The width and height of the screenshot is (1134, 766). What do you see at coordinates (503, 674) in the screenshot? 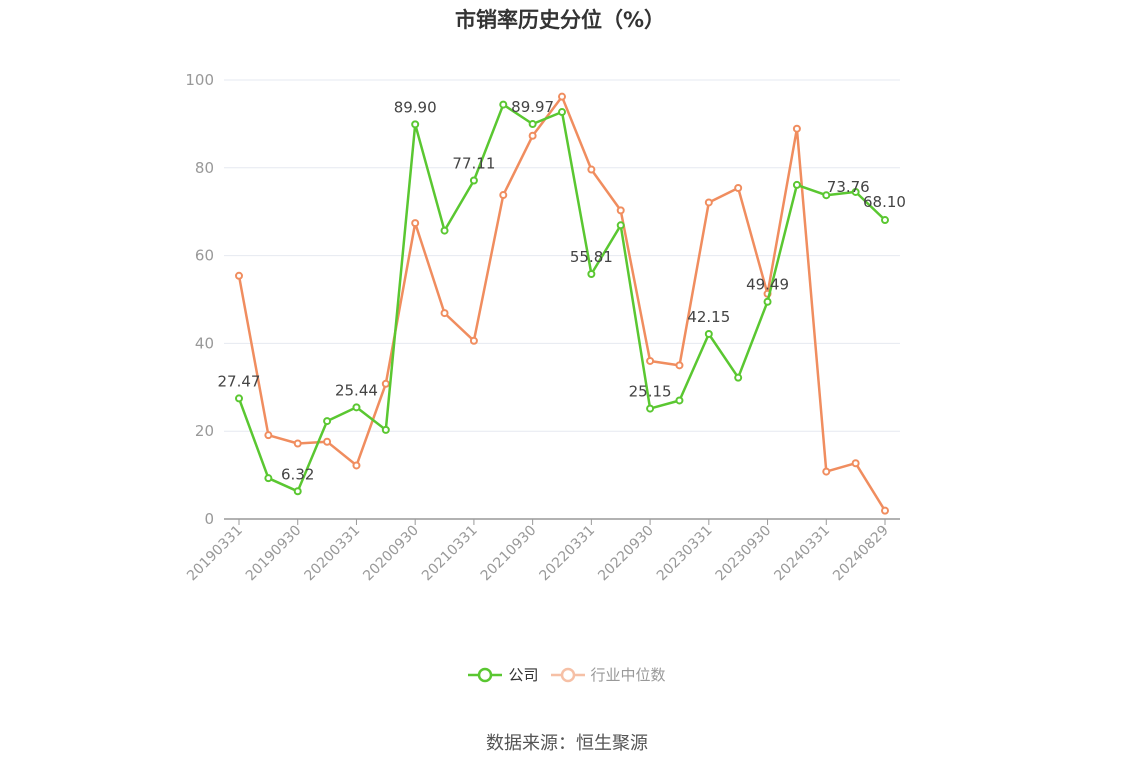
I see `legend-item-company: 公司` at bounding box center [503, 674].